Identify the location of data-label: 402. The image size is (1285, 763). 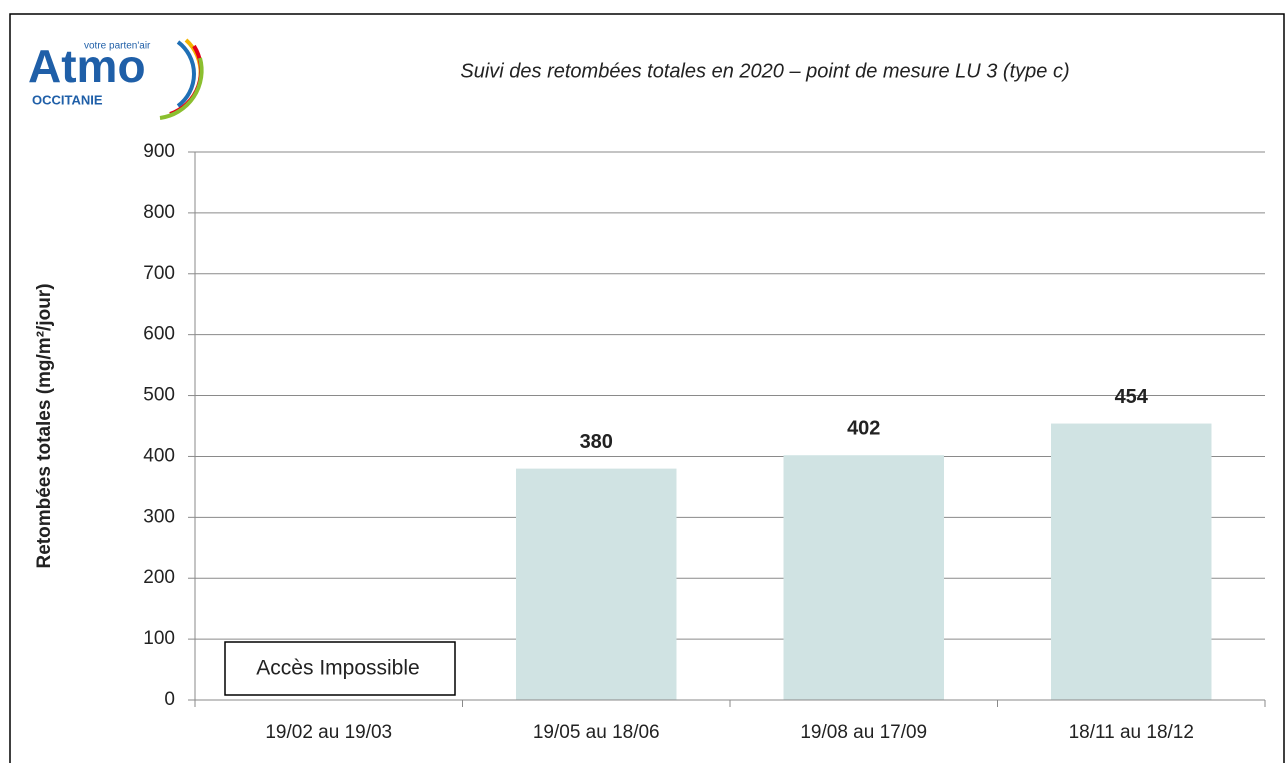
(863, 429).